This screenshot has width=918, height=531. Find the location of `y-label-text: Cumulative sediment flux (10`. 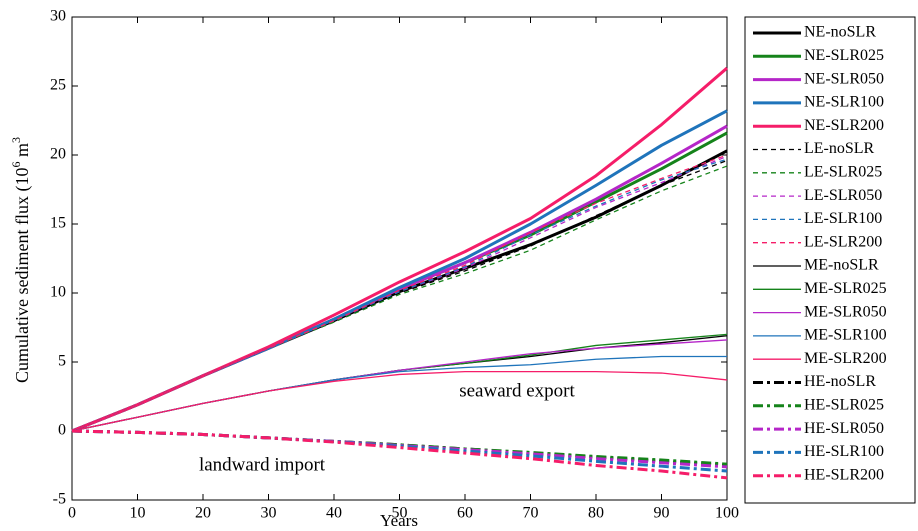

y-label-text: Cumulative sediment flux (10 is located at coordinates (22, 275).